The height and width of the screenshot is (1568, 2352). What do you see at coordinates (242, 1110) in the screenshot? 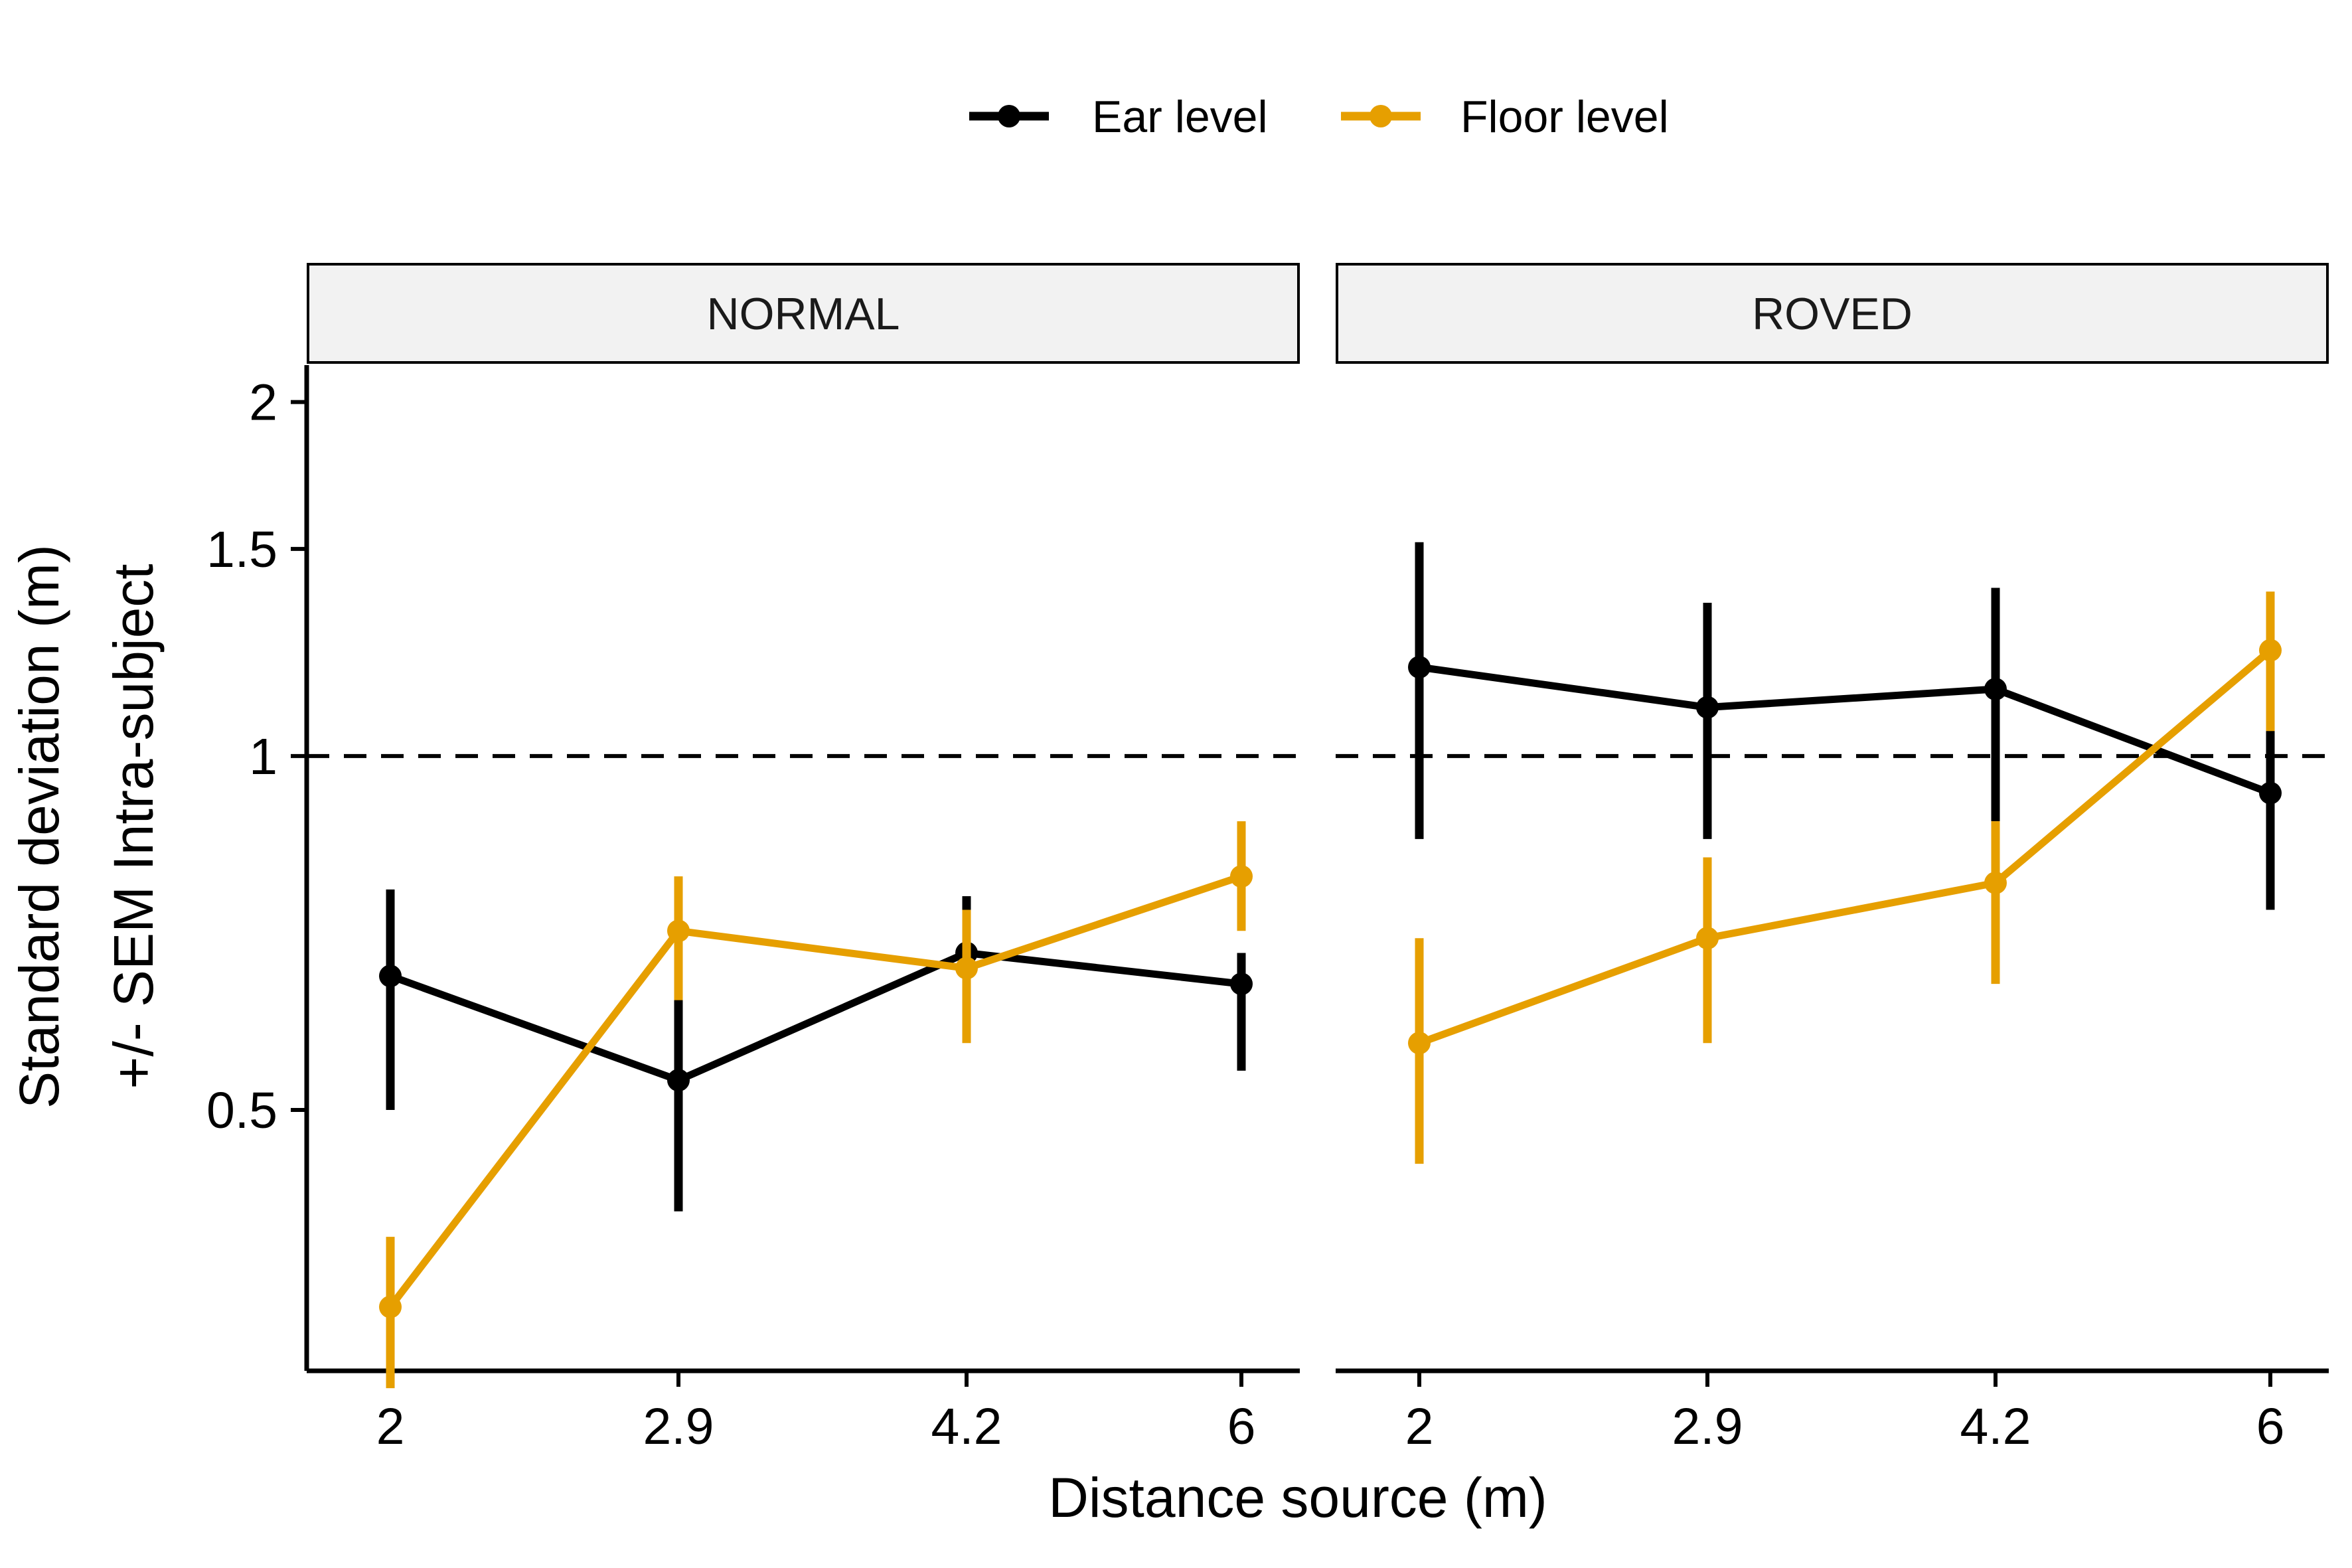
I see `y-tick-label: 0.5` at bounding box center [242, 1110].